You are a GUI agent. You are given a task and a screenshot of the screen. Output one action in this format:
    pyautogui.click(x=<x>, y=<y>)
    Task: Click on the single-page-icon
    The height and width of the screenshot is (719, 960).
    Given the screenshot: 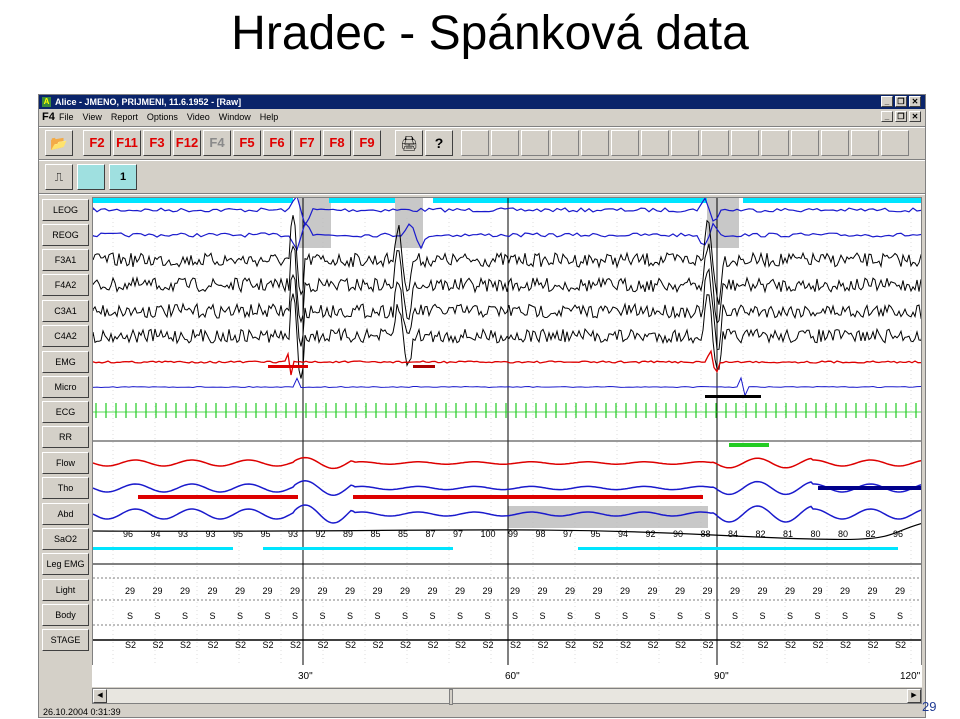 What is the action you would take?
    pyautogui.click(x=91, y=177)
    